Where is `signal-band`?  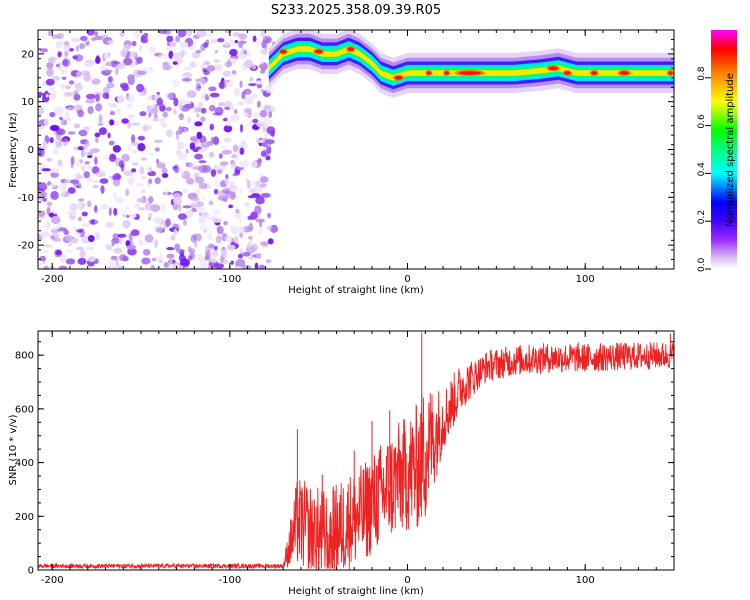 signal-band is located at coordinates (471, 63).